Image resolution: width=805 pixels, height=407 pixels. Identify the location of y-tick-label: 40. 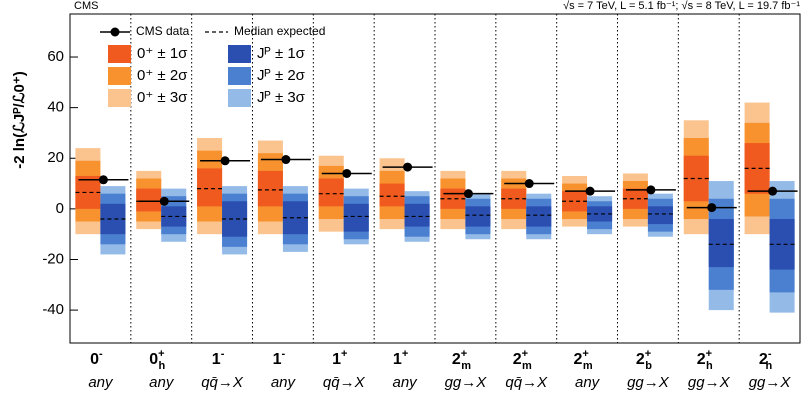
(55, 107).